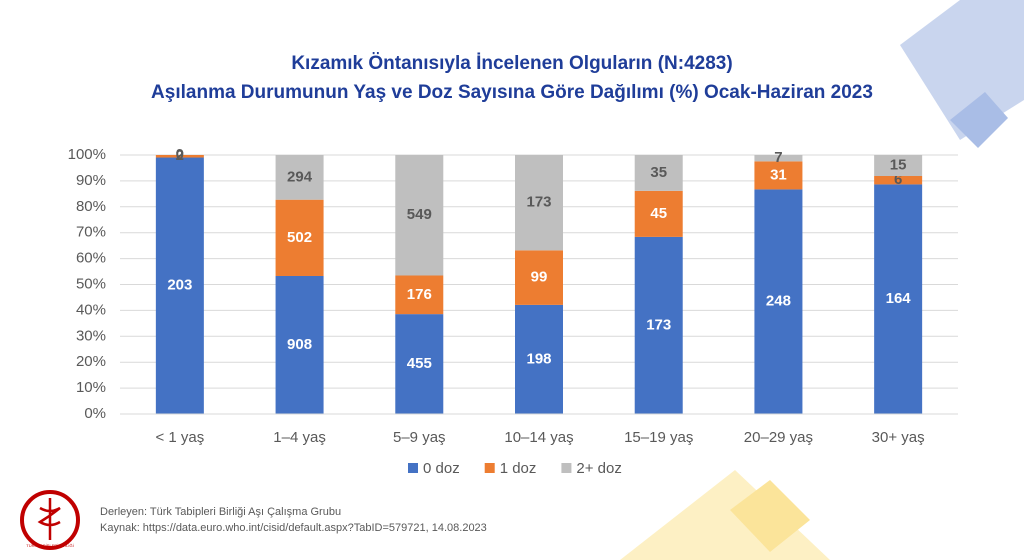 This screenshot has height=560, width=1024. I want to click on data-label: 198, so click(538, 358).